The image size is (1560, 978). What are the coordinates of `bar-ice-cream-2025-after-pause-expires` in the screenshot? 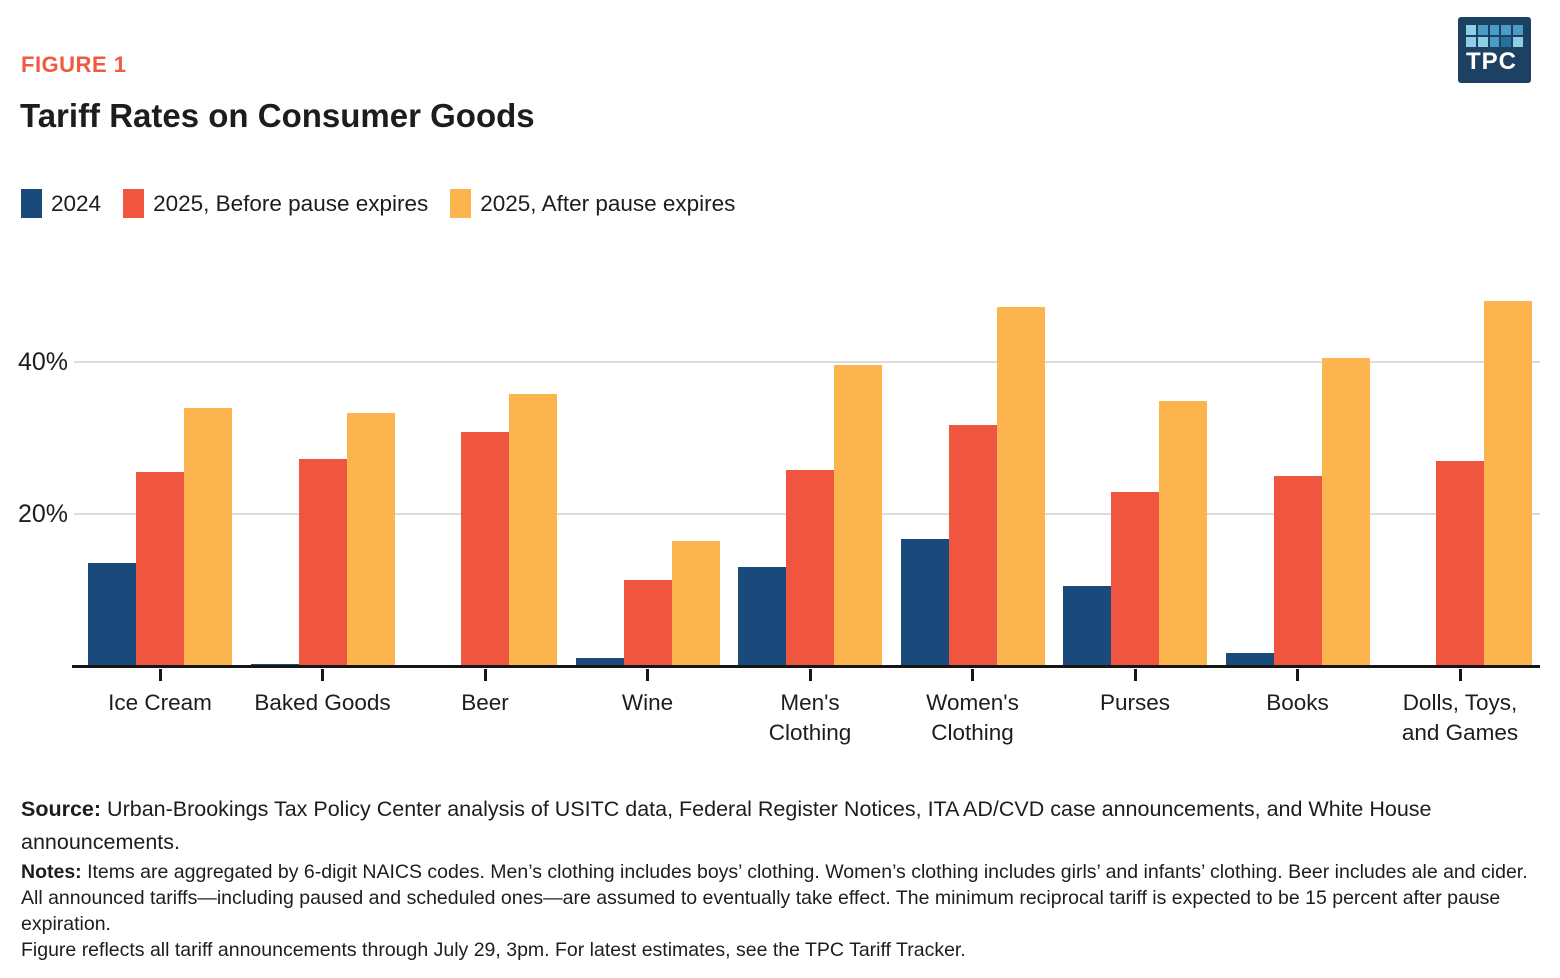 It's located at (208, 536).